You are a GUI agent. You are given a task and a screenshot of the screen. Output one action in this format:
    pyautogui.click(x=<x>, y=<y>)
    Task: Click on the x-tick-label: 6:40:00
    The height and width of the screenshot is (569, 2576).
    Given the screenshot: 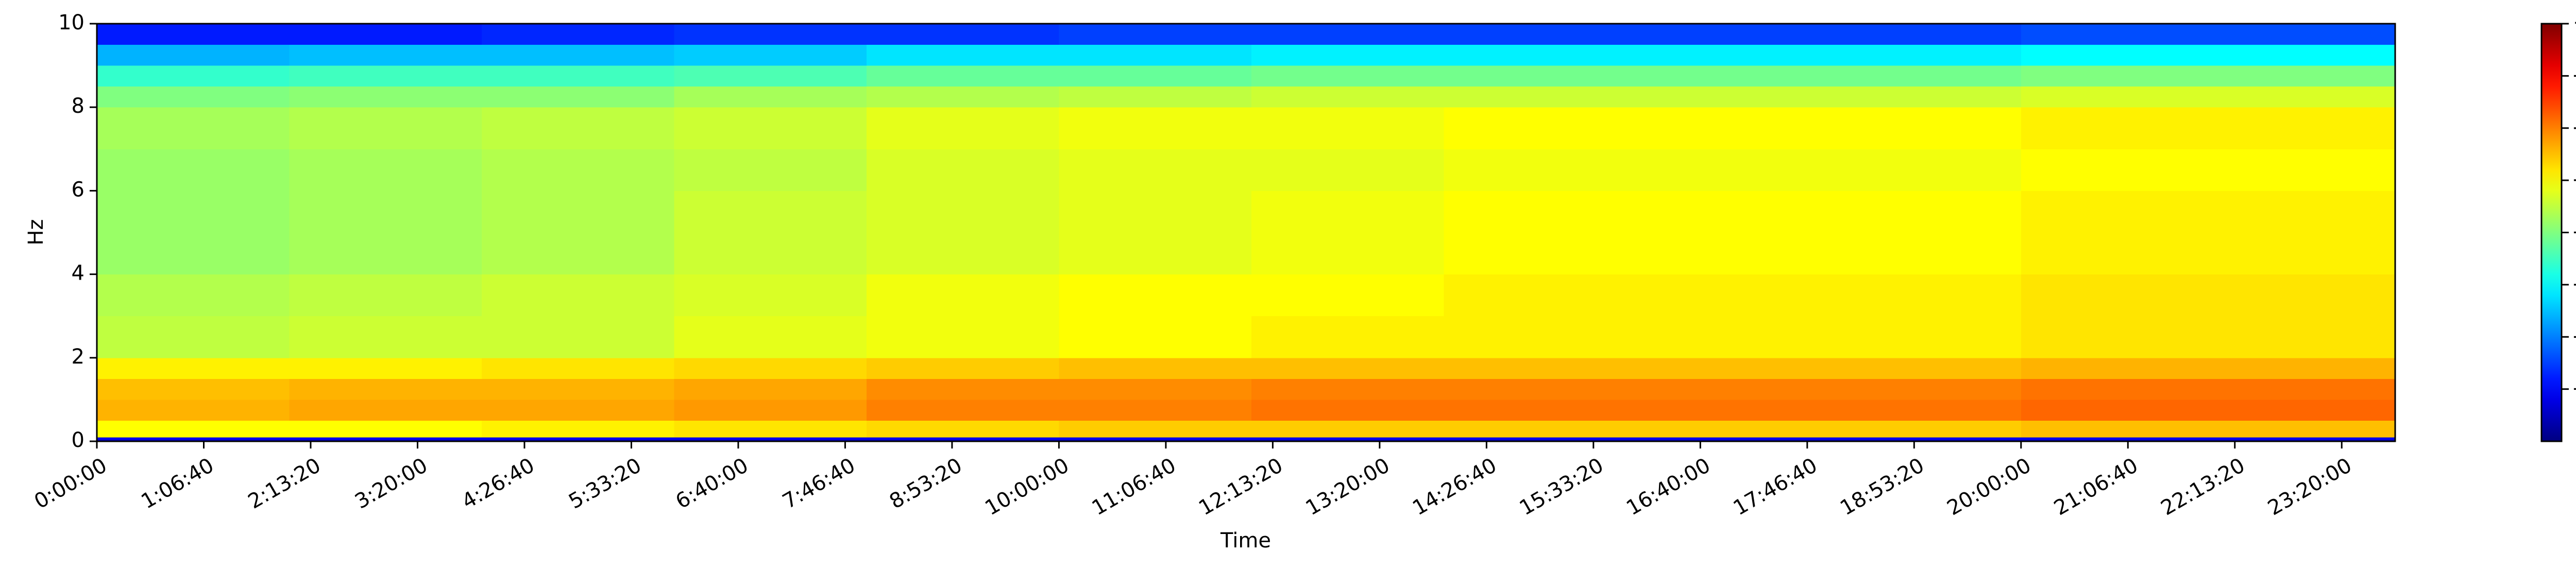 What is the action you would take?
    pyautogui.click(x=712, y=484)
    